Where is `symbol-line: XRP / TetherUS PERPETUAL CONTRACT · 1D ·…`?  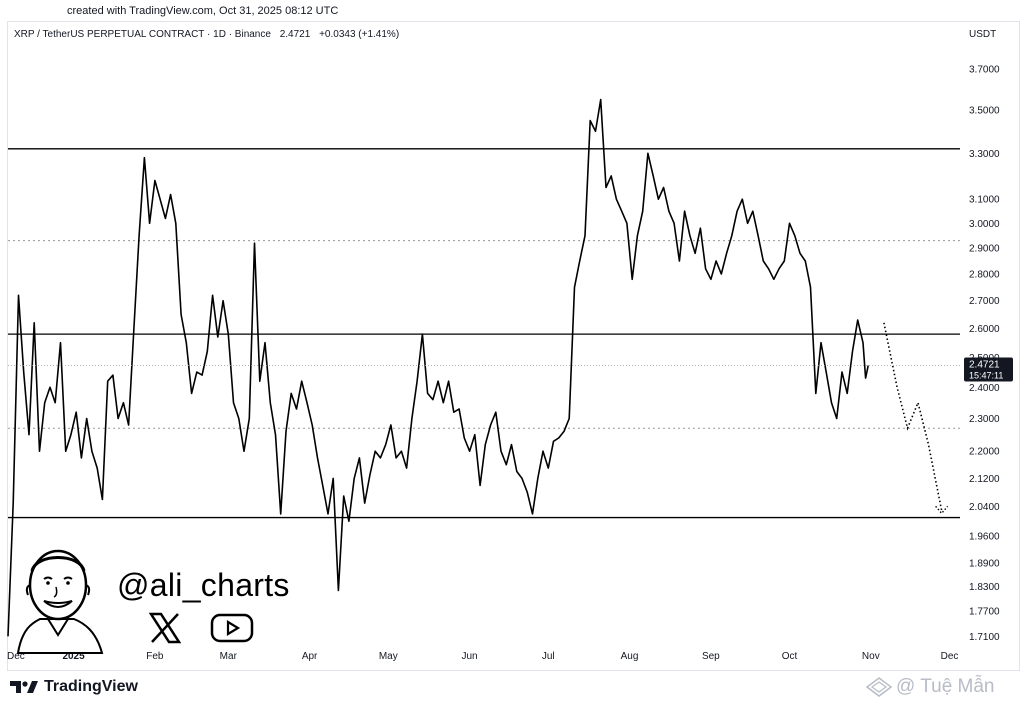 symbol-line: XRP / TetherUS PERPETUAL CONTRACT · 1D ·… is located at coordinates (206, 34).